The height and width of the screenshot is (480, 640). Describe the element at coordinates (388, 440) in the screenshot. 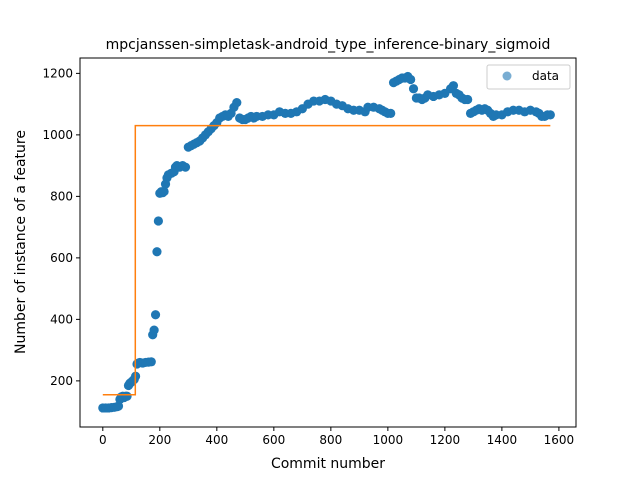

I see `x-tick-label: 1000` at that location.